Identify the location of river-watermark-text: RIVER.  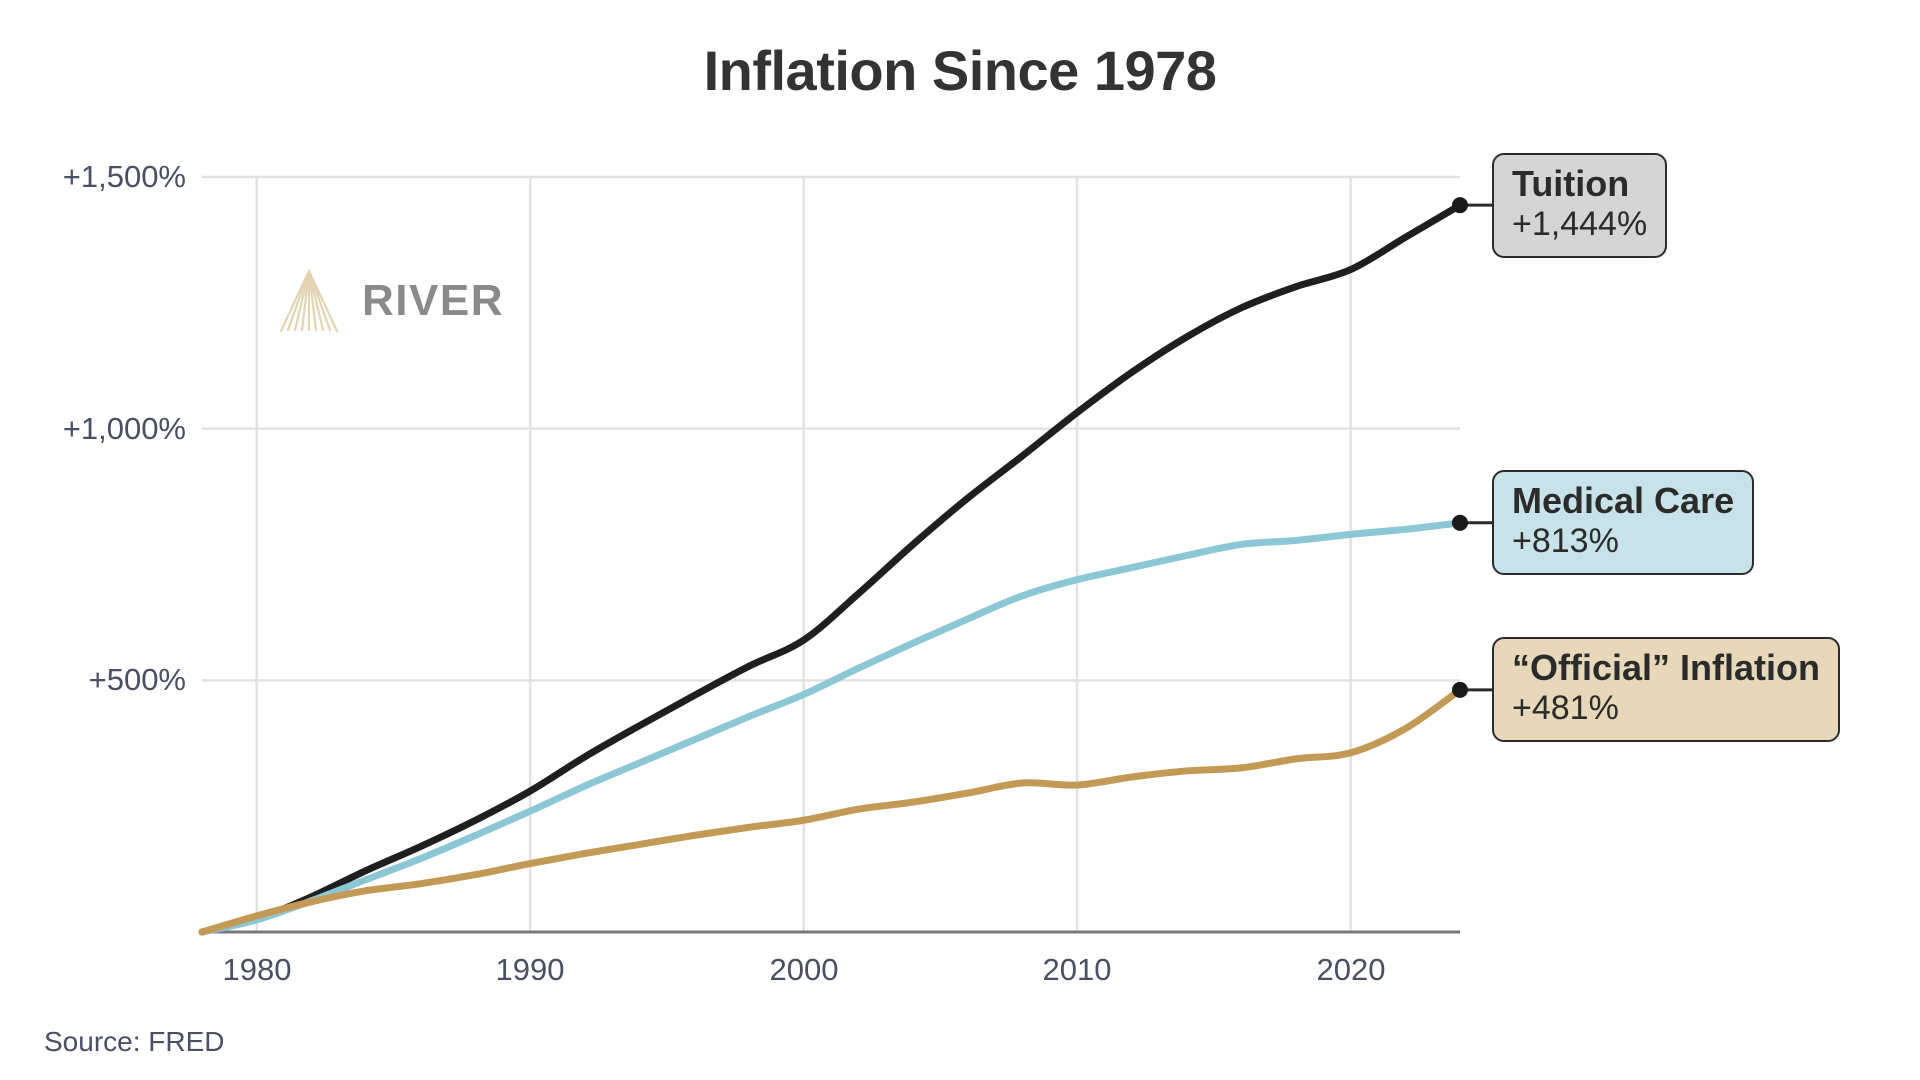
(433, 300).